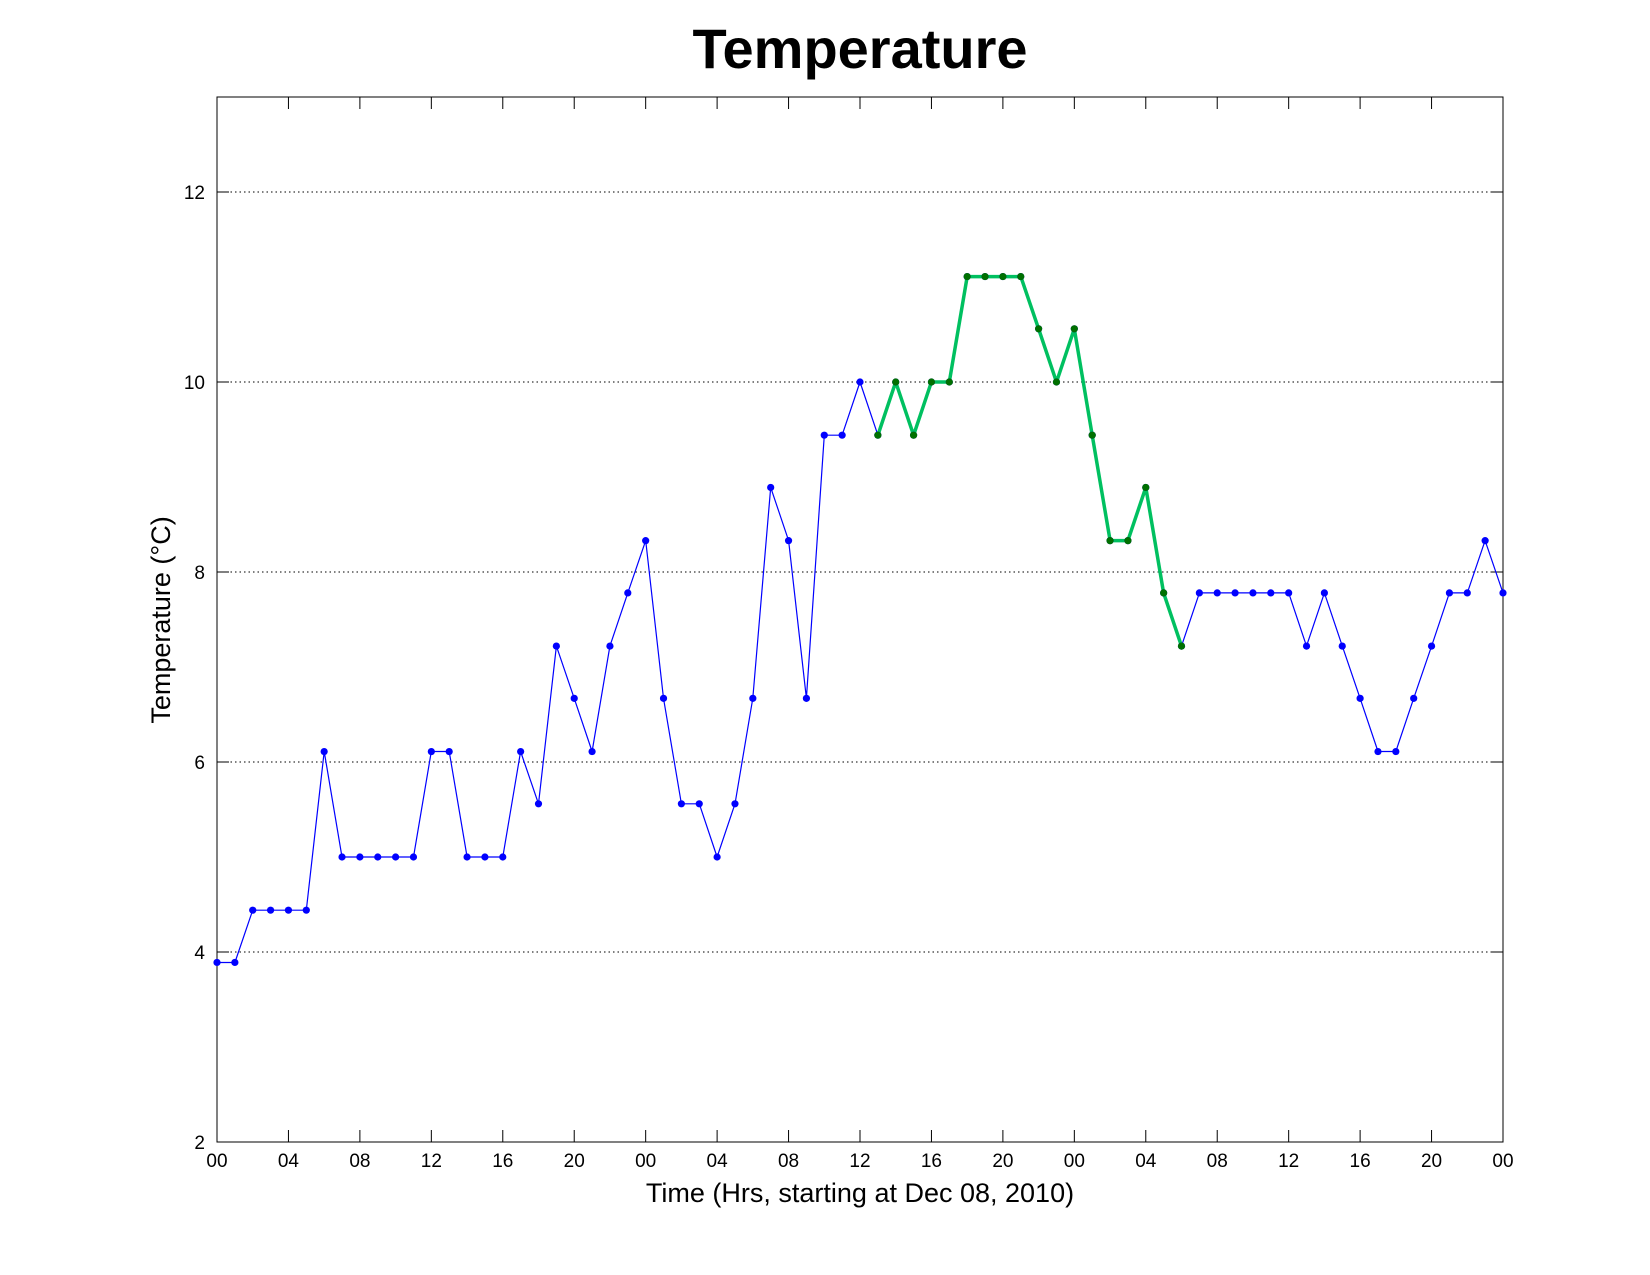 This screenshot has height=1275, width=1650. I want to click on y-tick-label: 10, so click(194, 383).